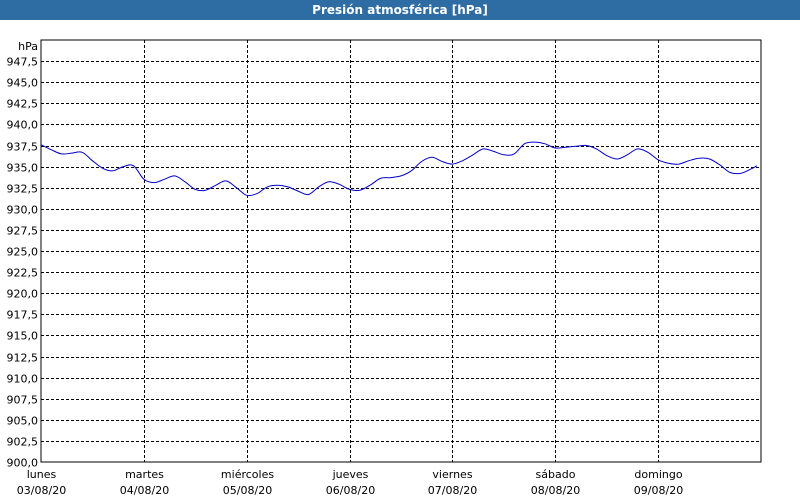 The width and height of the screenshot is (800, 500). What do you see at coordinates (350, 474) in the screenshot?
I see `x-tick-day: jueves` at bounding box center [350, 474].